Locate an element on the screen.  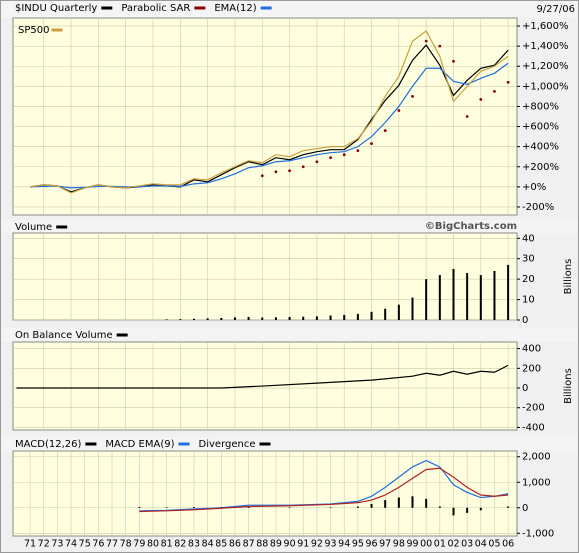
legend-label: SP500 is located at coordinates (33, 30).